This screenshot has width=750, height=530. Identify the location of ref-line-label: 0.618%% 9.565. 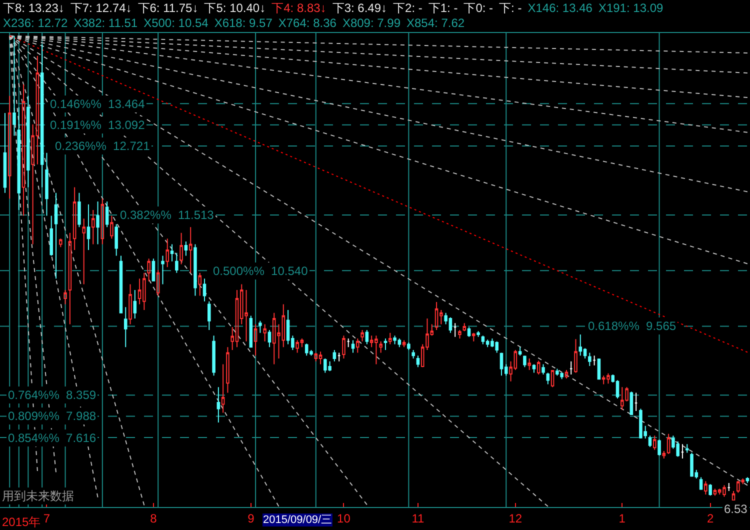
(632, 326).